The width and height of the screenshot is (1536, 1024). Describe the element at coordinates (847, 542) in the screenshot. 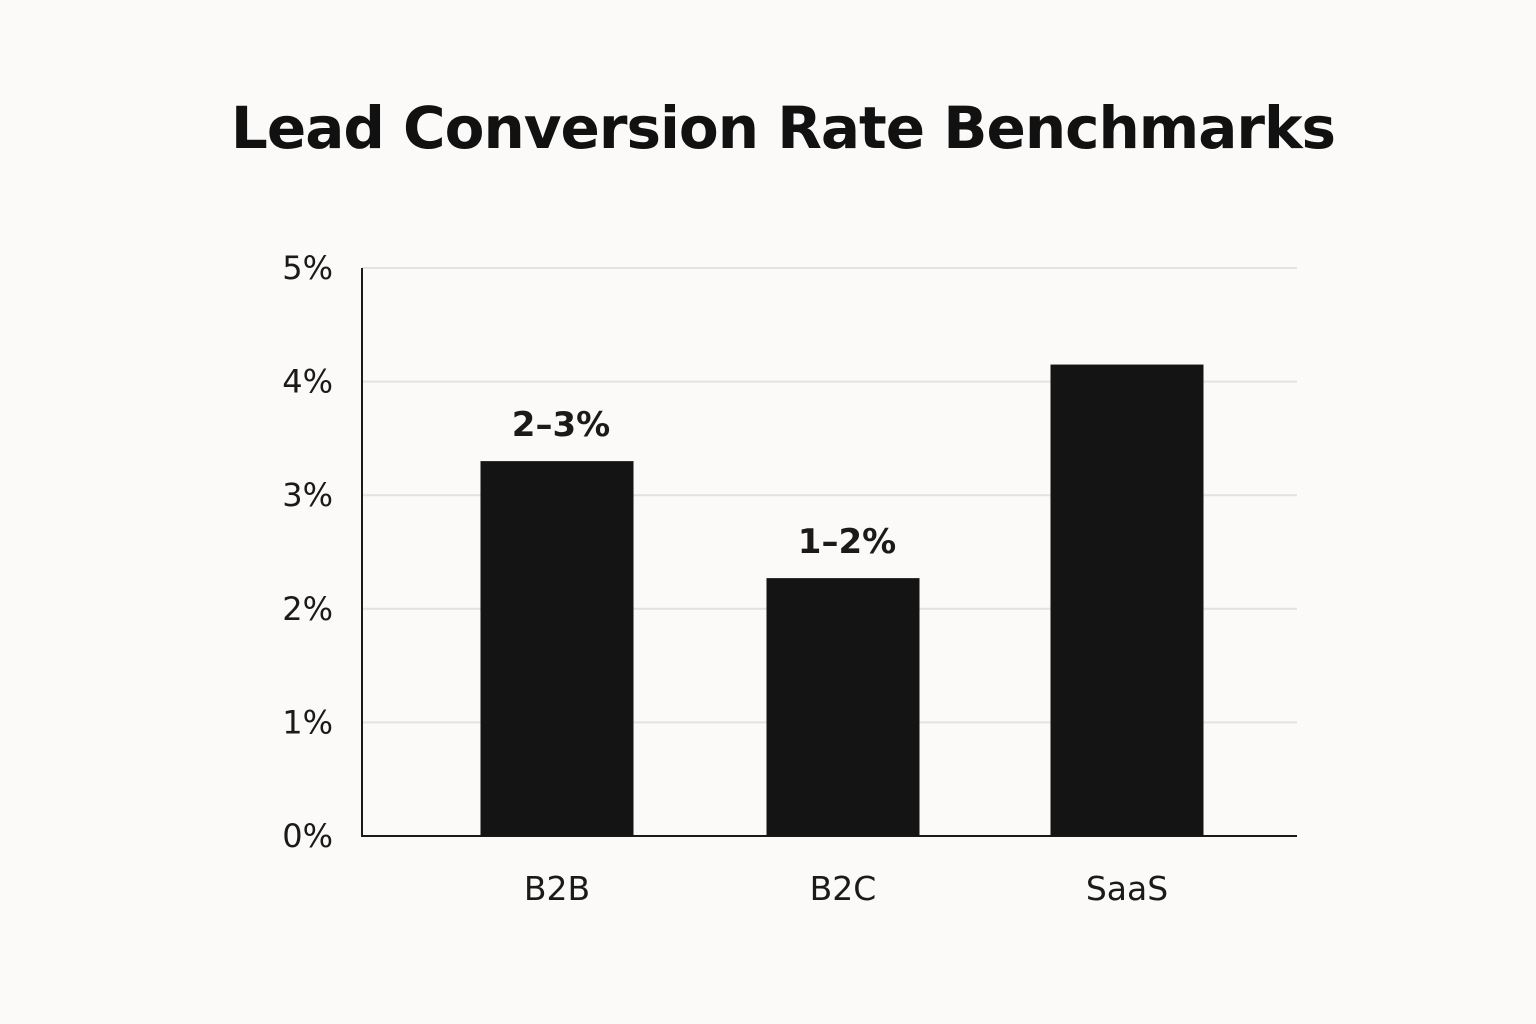

I see `bar-data-label: 1–2%` at that location.